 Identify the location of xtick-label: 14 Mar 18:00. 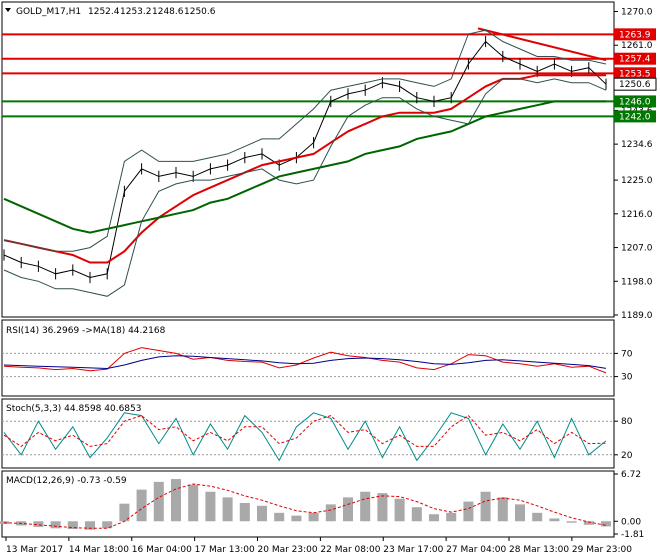
(99, 550).